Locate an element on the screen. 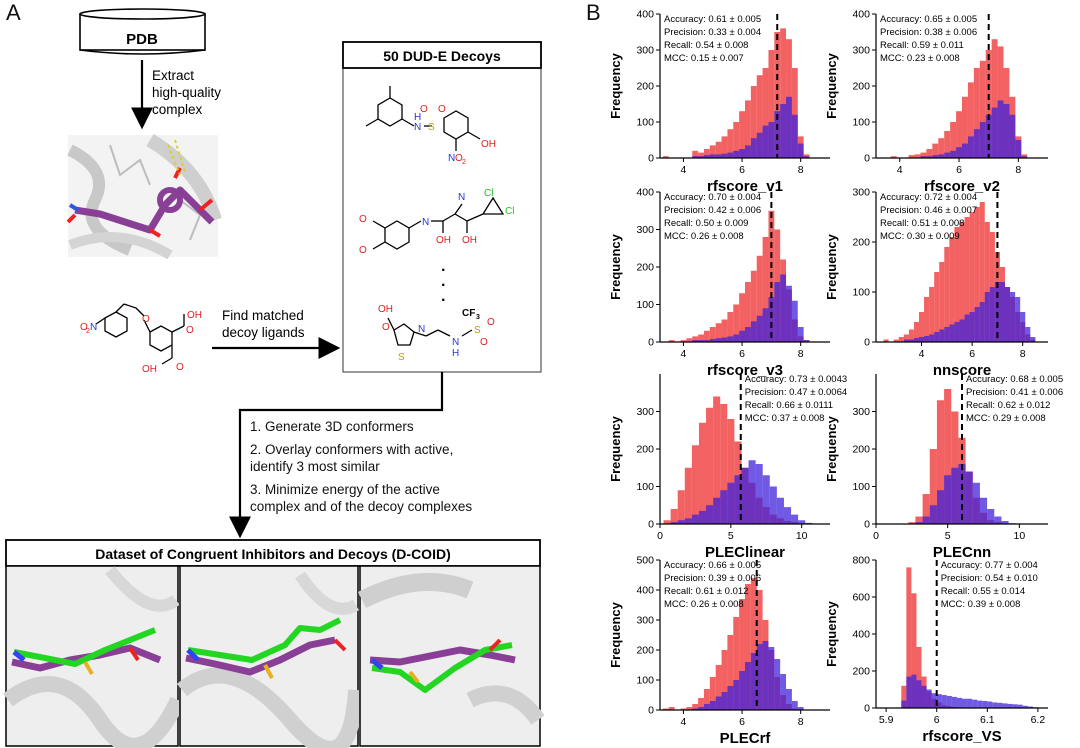 This screenshot has height=748, width=1080. decoy3-n: N is located at coordinates (421, 329).